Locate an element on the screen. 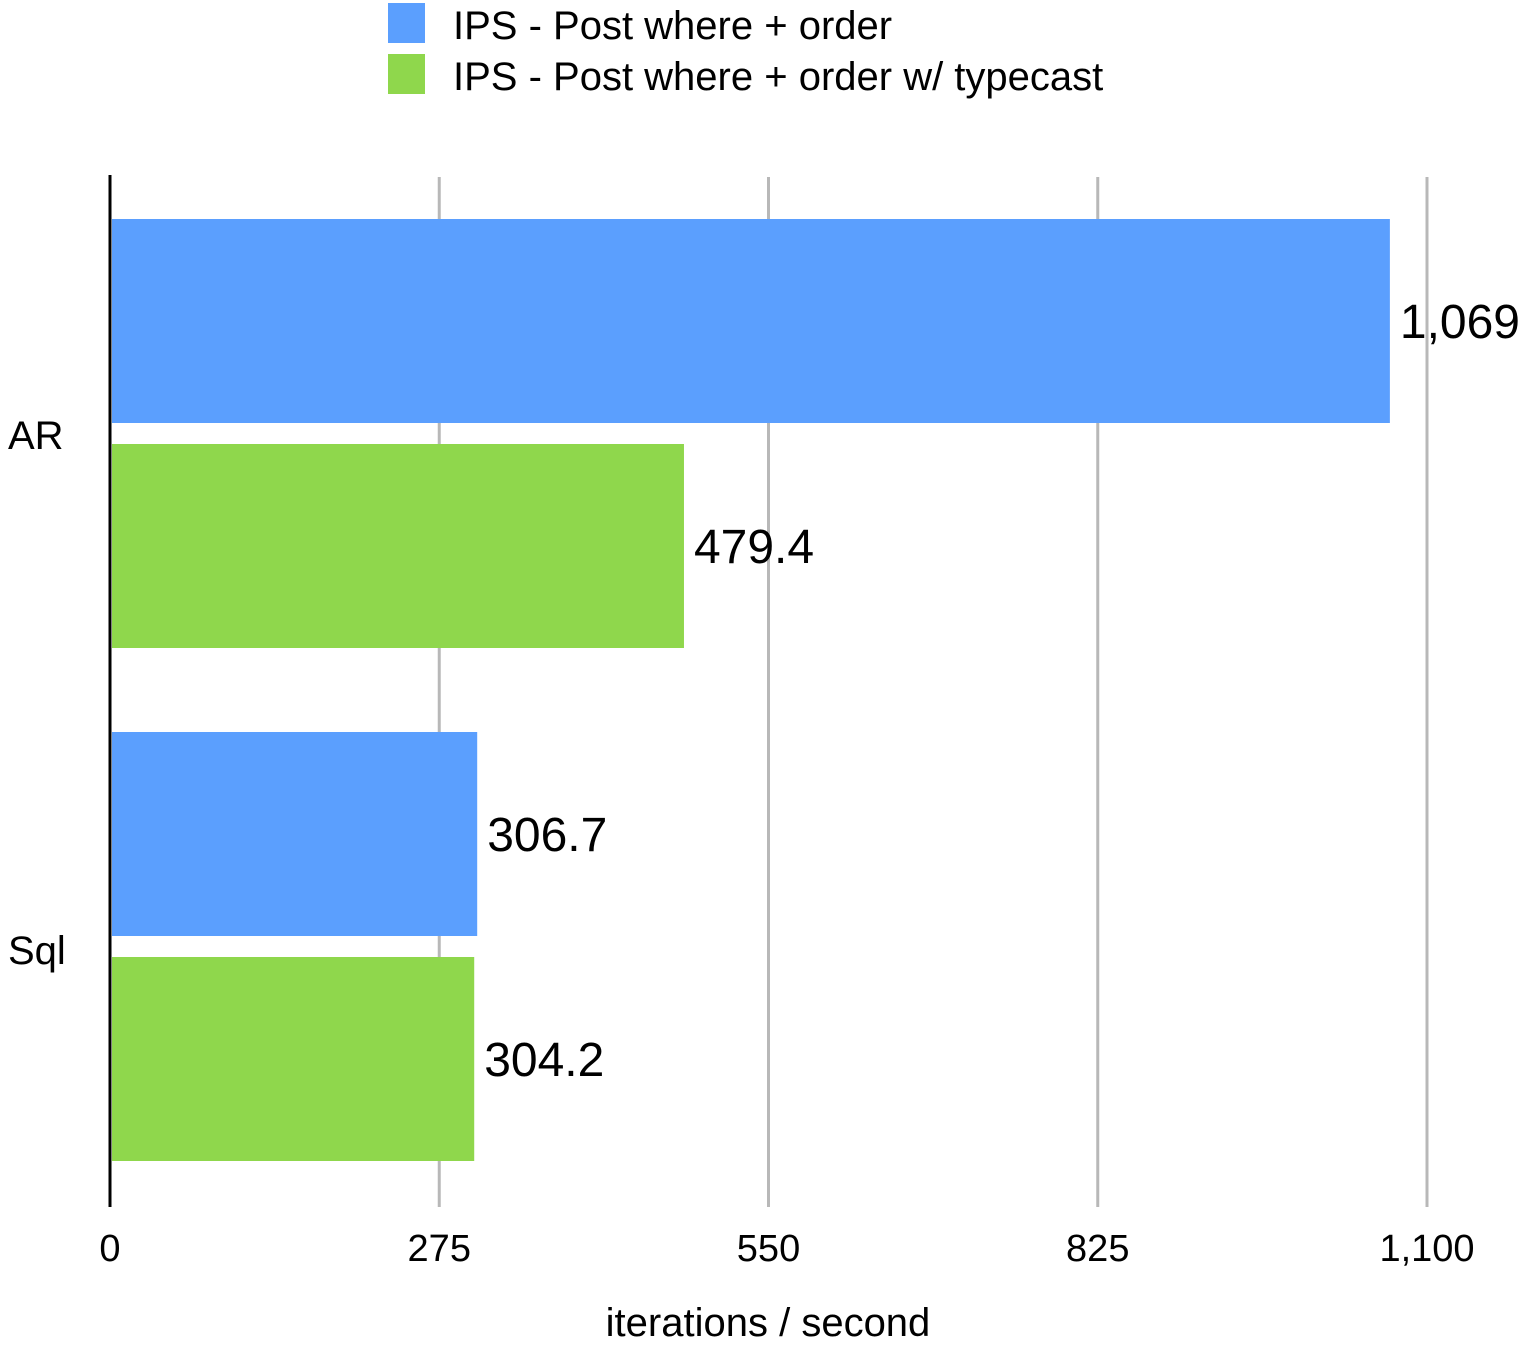 Image resolution: width=1528 pixels, height=1349 pixels. value-label: 1,069 is located at coordinates (1460, 322).